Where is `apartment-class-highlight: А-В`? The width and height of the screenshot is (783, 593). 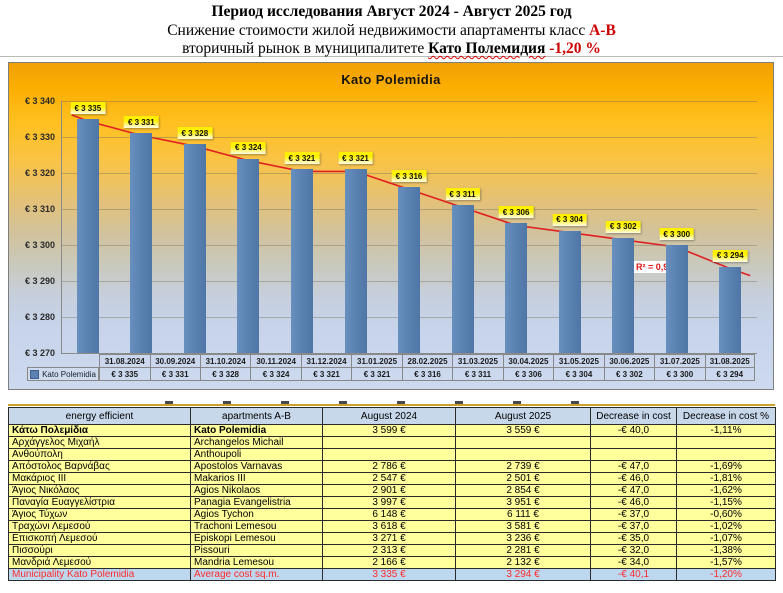 apartment-class-highlight: А-В is located at coordinates (602, 30).